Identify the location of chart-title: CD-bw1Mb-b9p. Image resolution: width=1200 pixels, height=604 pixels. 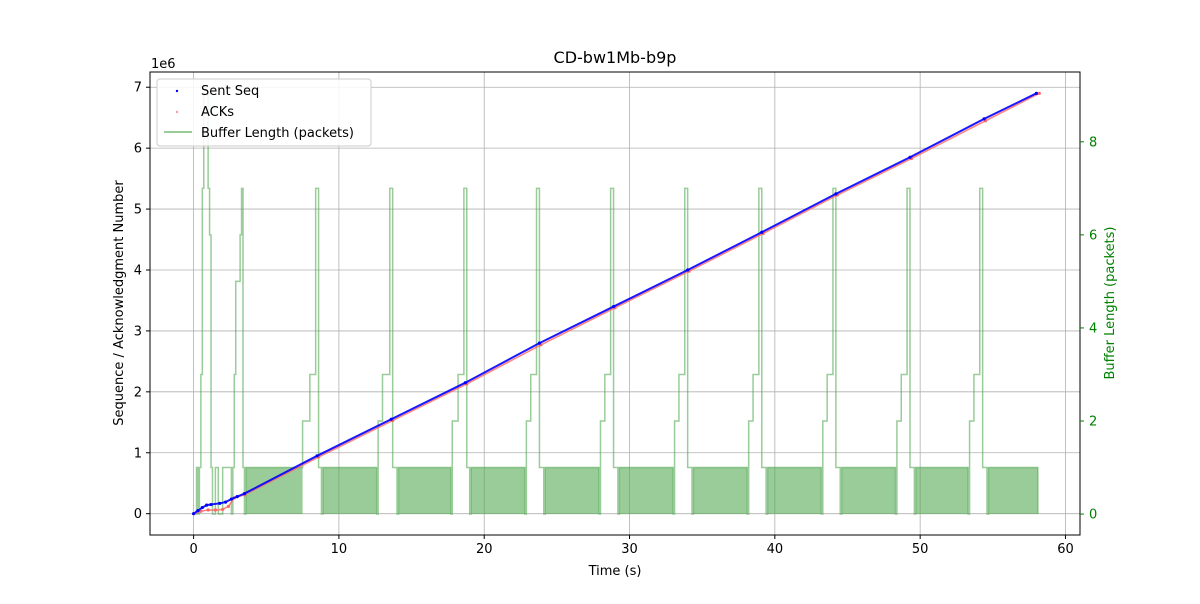
(615, 57).